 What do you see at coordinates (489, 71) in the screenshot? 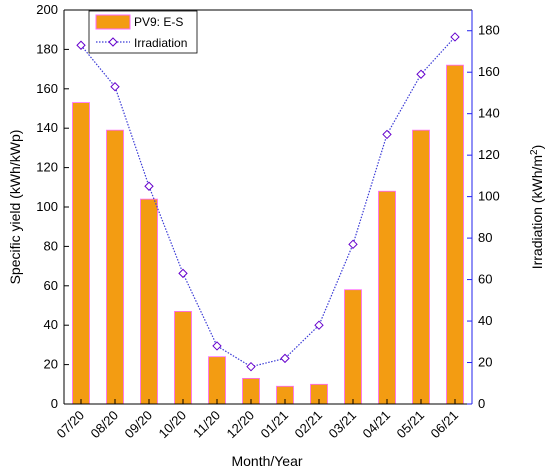
I see `y-tick-label-right: 160` at bounding box center [489, 71].